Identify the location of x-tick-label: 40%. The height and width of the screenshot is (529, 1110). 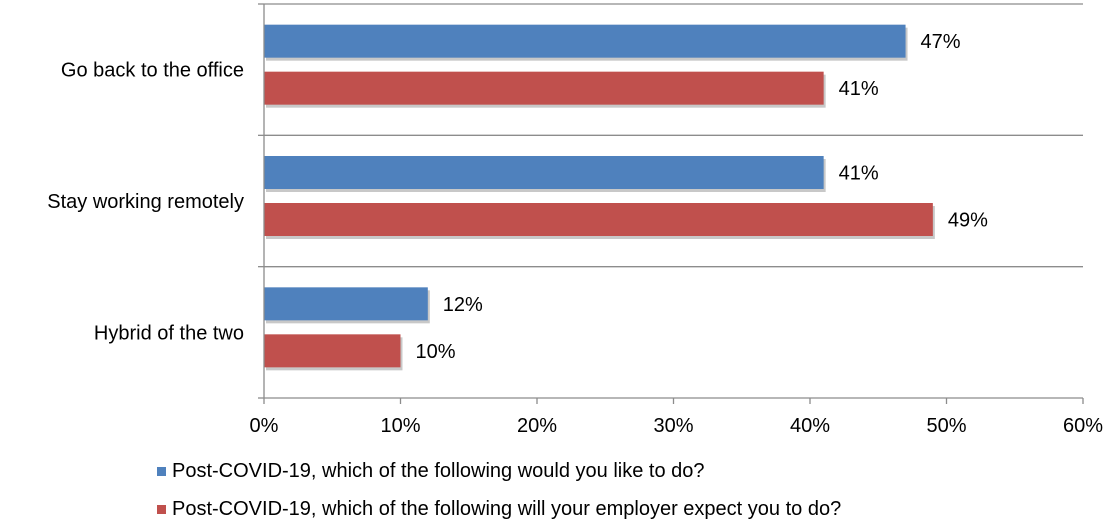
(810, 426).